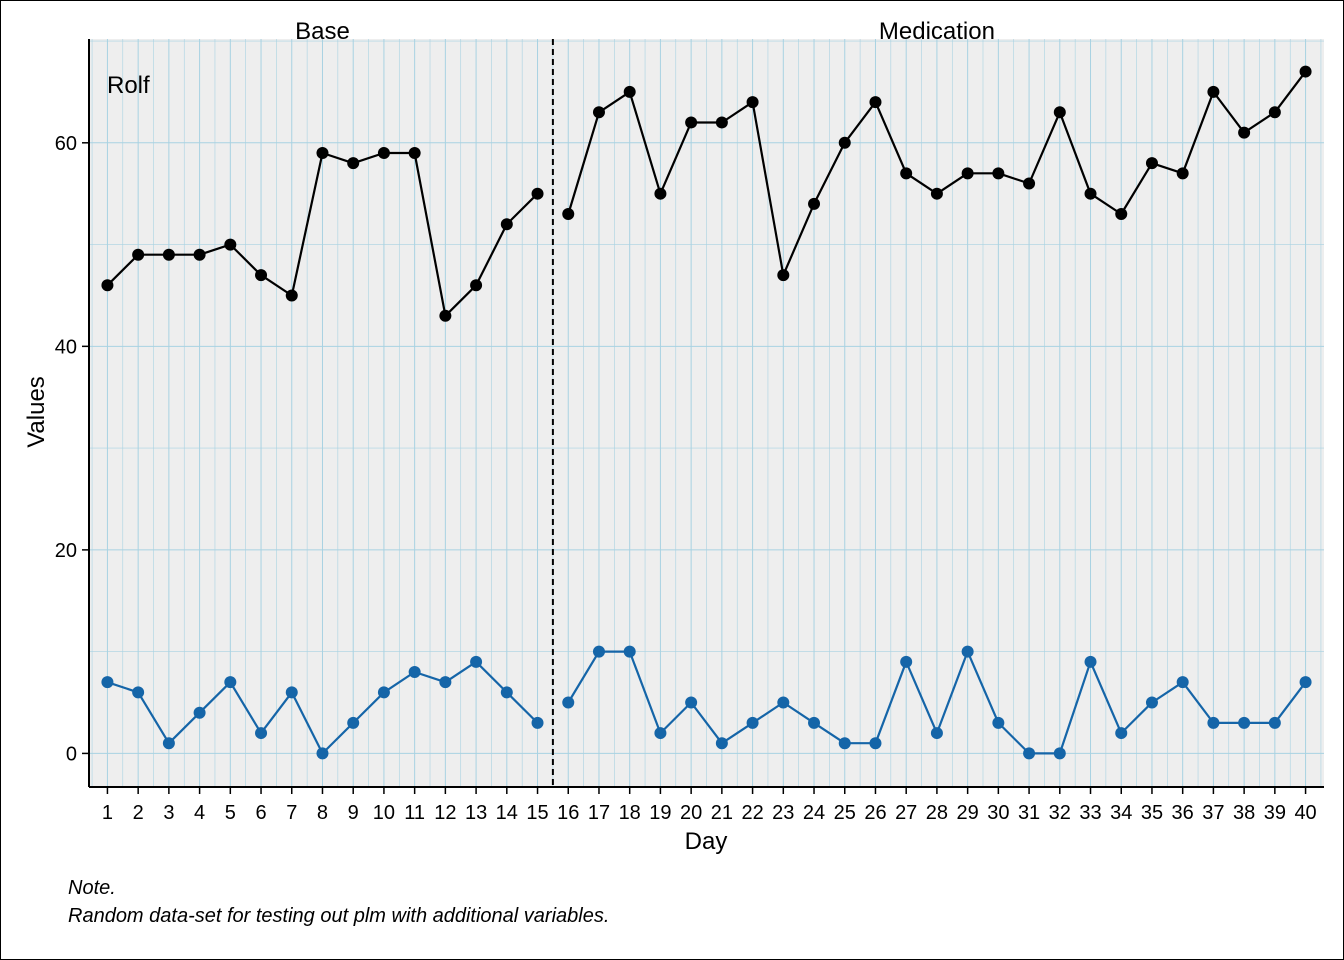 Image resolution: width=1344 pixels, height=960 pixels. I want to click on x-tick-label: 39, so click(1275, 813).